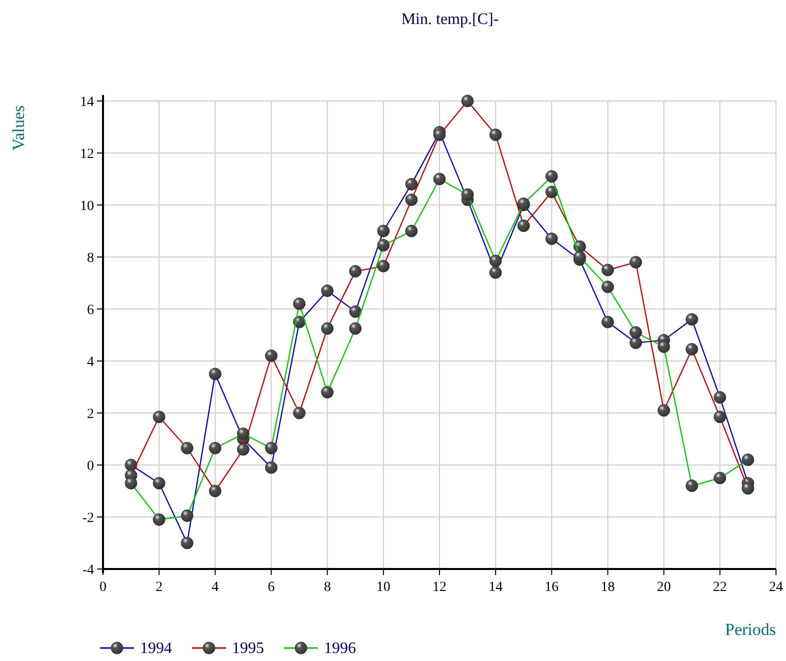 This screenshot has height=661, width=786. Describe the element at coordinates (90, 466) in the screenshot. I see `y-tick-label: 0` at that location.